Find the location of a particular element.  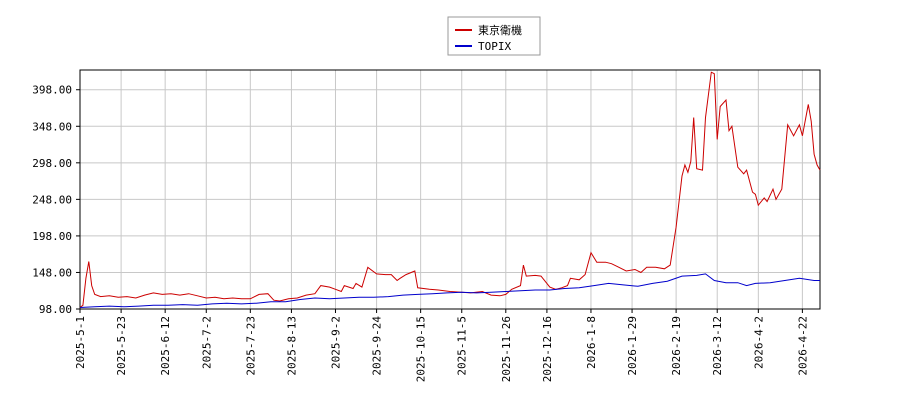

y-tick-label: 98.00 is located at coordinates (55, 309).